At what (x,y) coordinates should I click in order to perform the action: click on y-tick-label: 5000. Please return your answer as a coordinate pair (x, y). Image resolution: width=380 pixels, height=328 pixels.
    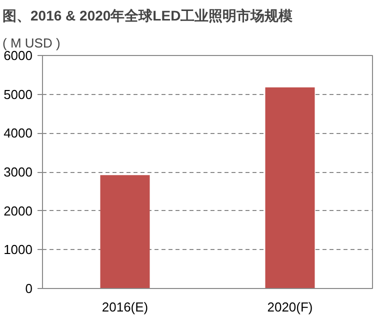
    Looking at the image, I should click on (18, 94).